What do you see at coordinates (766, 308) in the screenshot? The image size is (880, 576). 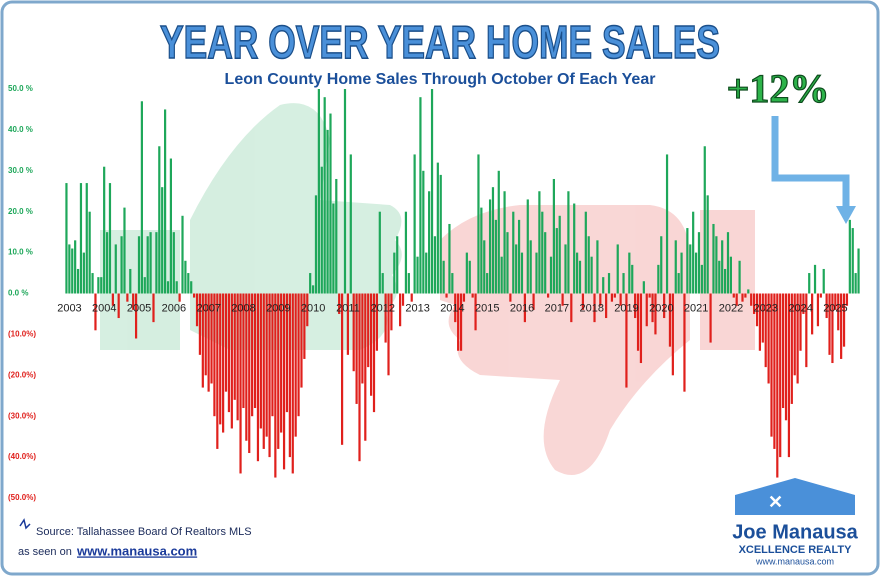 I see `x-tick-label: 2023` at bounding box center [766, 308].